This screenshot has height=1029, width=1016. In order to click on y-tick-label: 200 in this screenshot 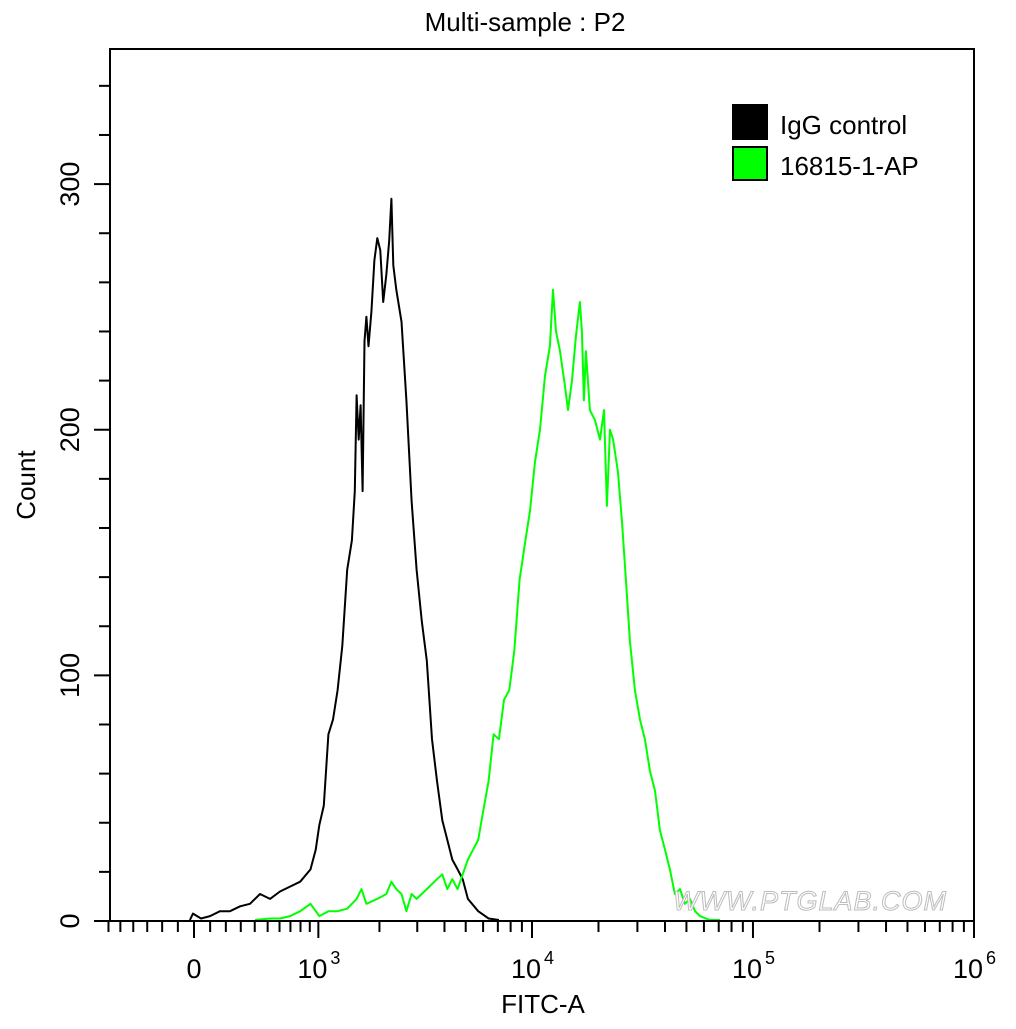, I will do `click(70, 429)`.